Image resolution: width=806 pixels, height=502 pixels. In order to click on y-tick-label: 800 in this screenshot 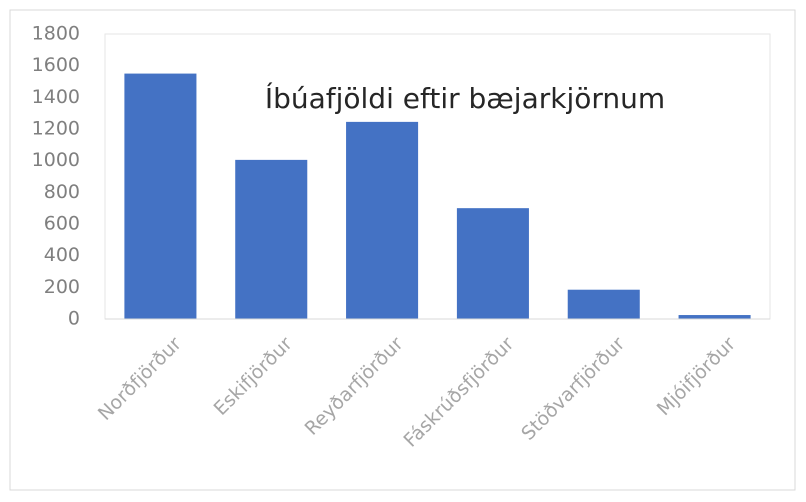, I will do `click(62, 192)`.